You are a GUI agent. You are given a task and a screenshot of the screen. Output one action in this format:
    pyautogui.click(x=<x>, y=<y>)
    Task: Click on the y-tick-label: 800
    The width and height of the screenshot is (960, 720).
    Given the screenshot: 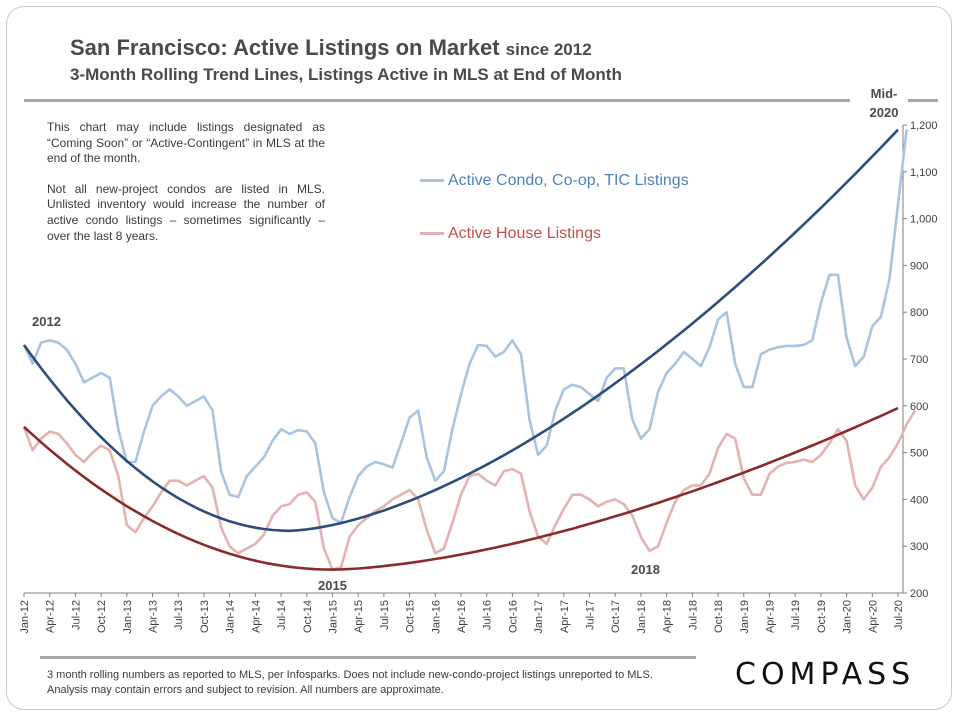 What is the action you would take?
    pyautogui.click(x=919, y=313)
    